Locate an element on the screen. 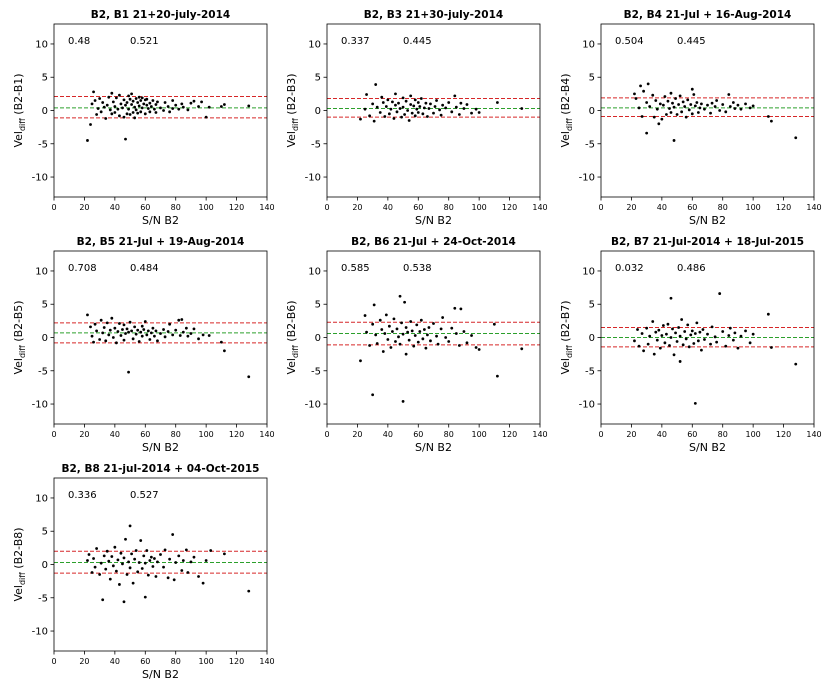 The image size is (830, 692). y-axis-label: Veldiff (B2-B1) is located at coordinates (19, 110).